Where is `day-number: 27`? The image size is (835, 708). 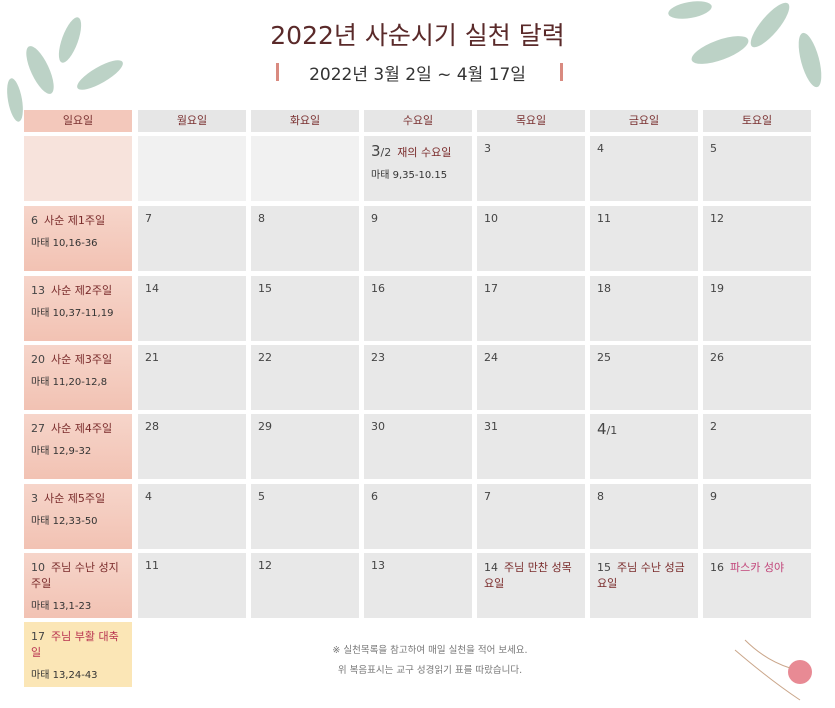
day-number: 27 is located at coordinates (38, 428).